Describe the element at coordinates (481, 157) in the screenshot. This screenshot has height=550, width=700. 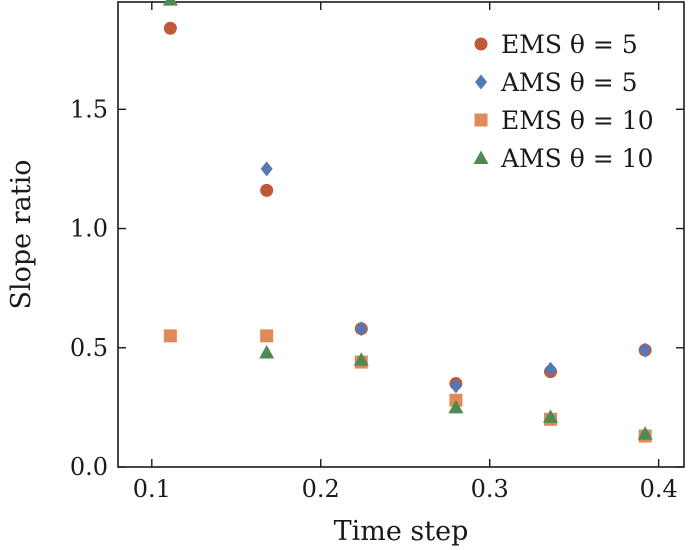
I see `legend-marker-triangle` at that location.